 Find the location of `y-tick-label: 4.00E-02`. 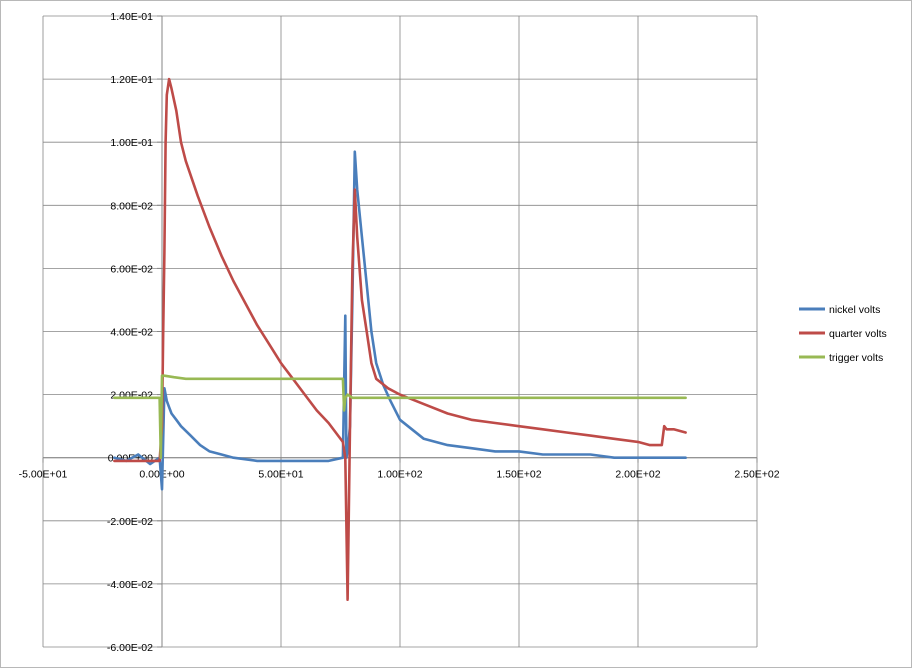

y-tick-label: 4.00E-02 is located at coordinates (131, 333).